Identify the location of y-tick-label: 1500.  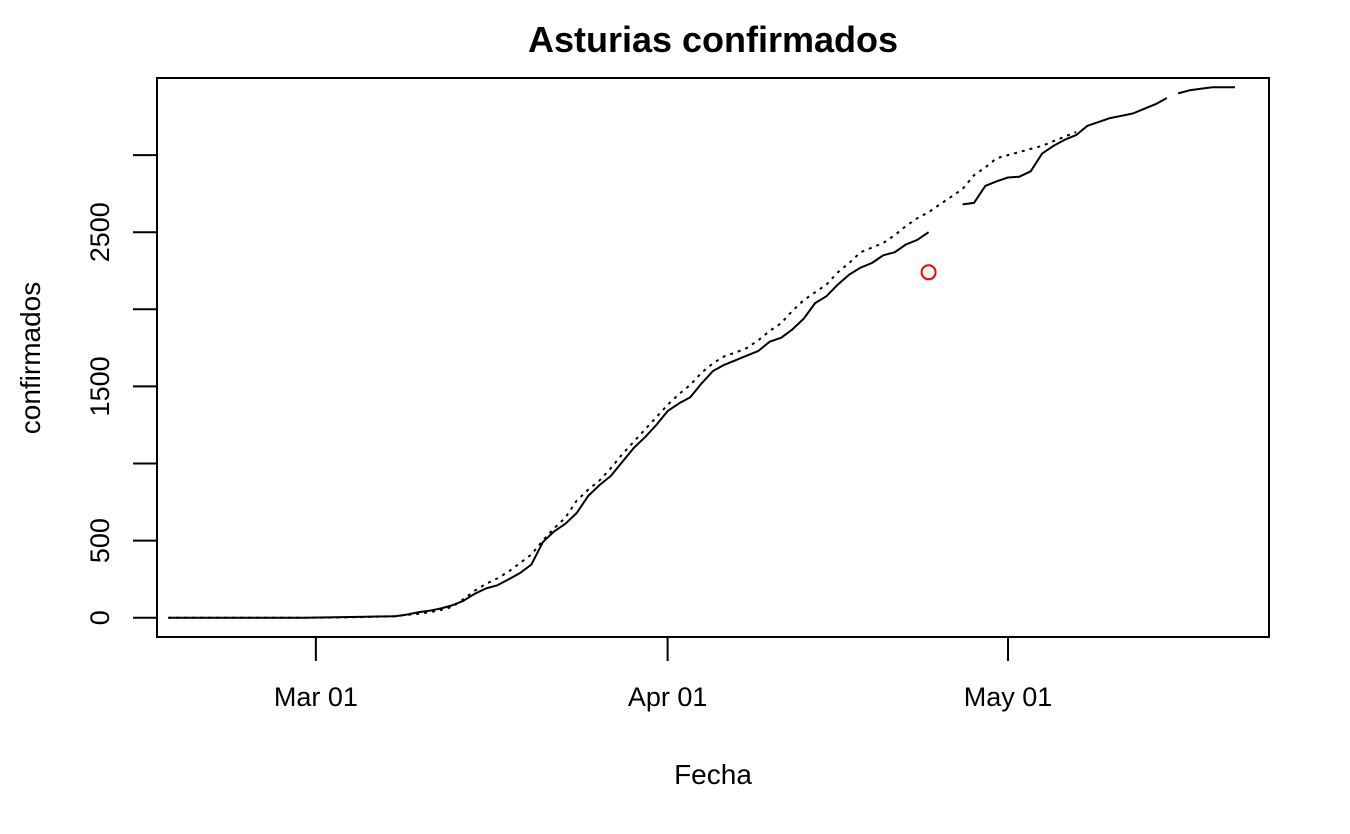
(100, 386).